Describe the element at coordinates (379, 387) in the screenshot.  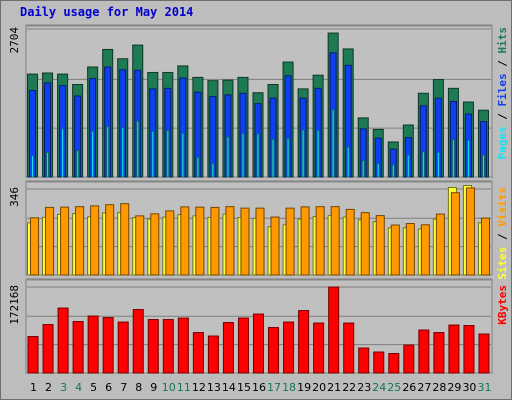
I see `x-label-day-24: 24` at that location.